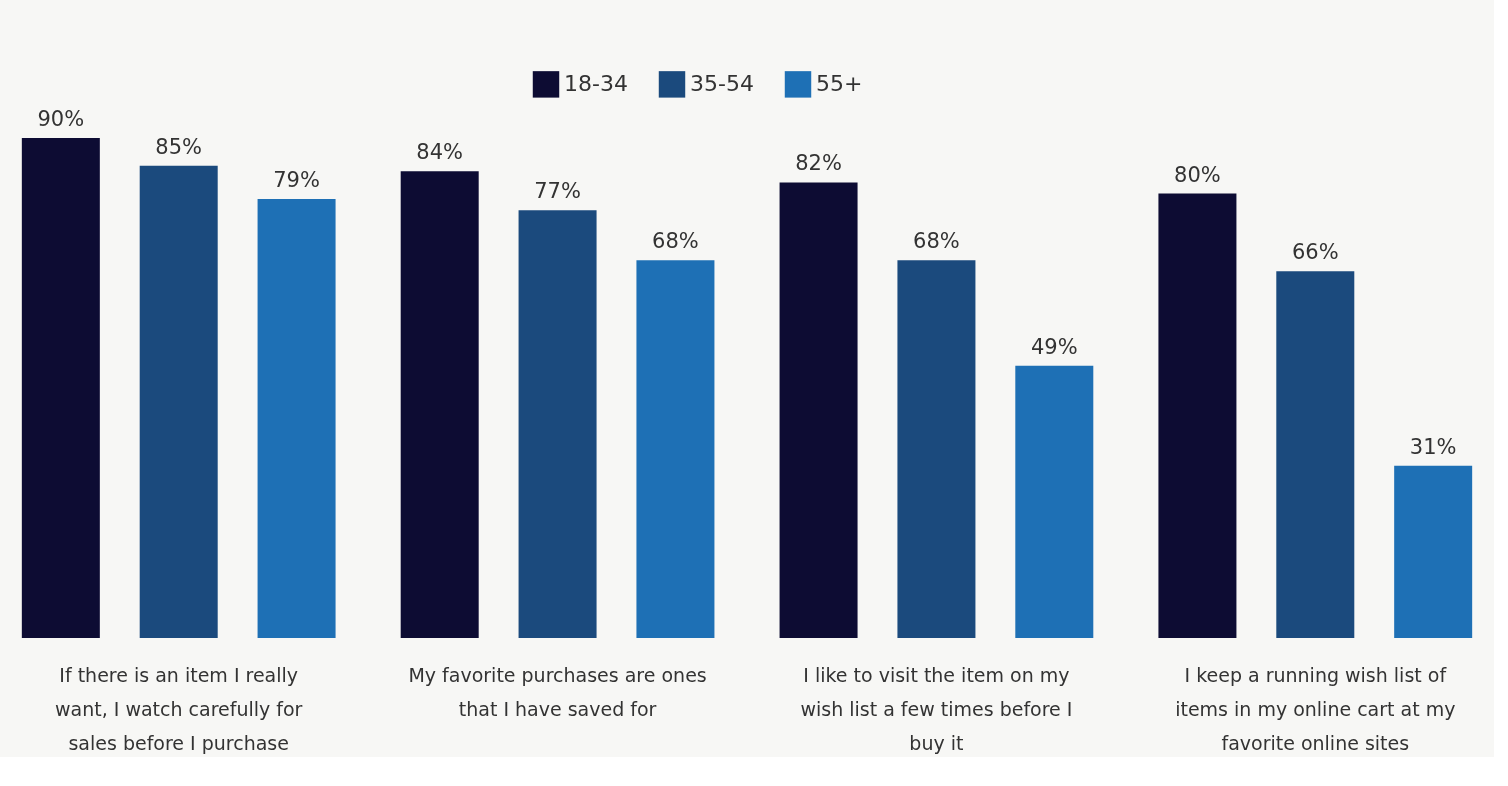 The height and width of the screenshot is (786, 1508). I want to click on data-label: 80%, so click(1197, 174).